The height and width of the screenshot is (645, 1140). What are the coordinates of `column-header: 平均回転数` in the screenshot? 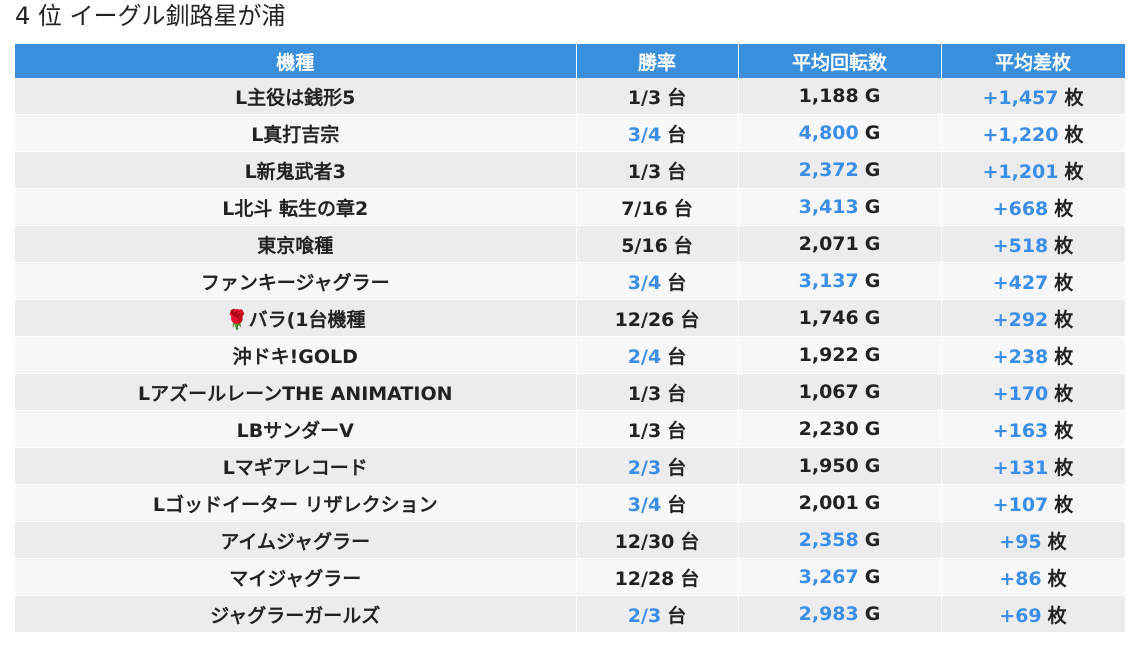 It's located at (840, 61).